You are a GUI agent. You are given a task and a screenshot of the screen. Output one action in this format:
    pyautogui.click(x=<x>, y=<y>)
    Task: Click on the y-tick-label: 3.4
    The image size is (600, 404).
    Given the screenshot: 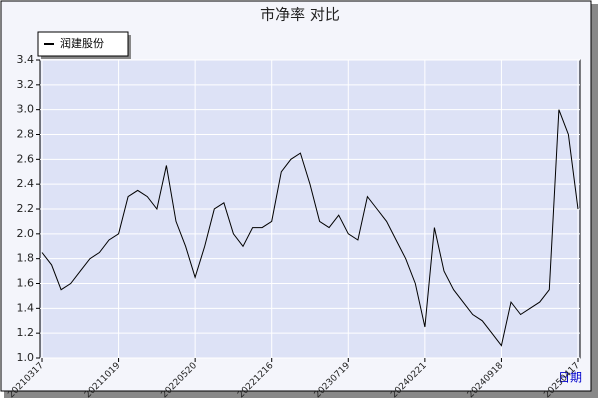 What is the action you would take?
    pyautogui.click(x=26, y=59)
    